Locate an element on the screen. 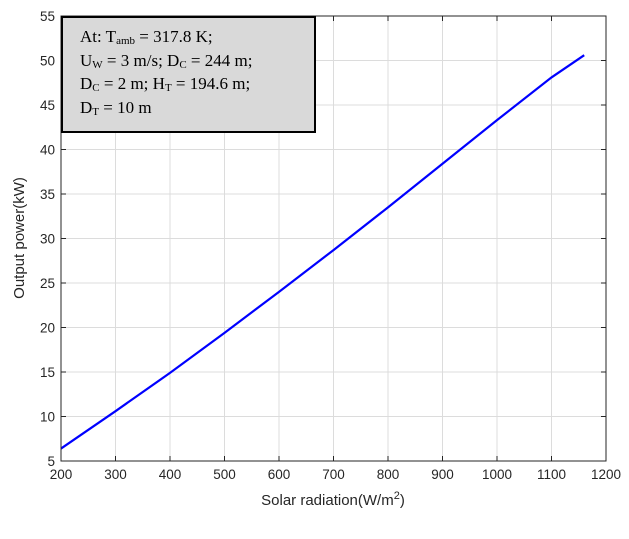 This screenshot has height=539, width=629. x-tick-label: 700 is located at coordinates (333, 474).